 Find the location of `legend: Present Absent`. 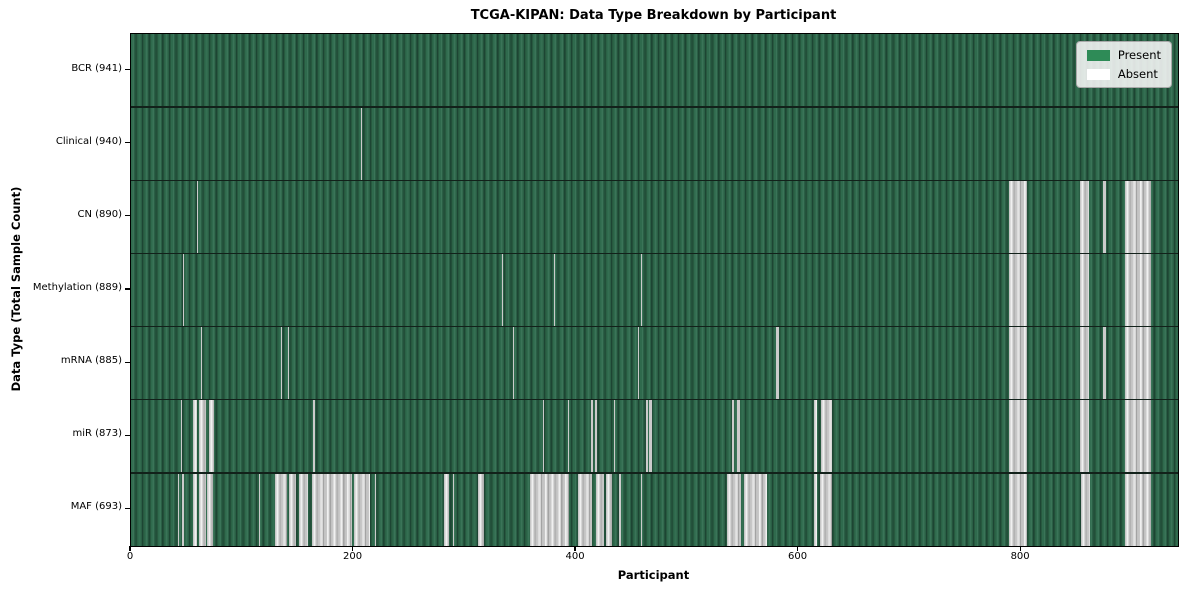

legend: Present Absent is located at coordinates (1123, 64).